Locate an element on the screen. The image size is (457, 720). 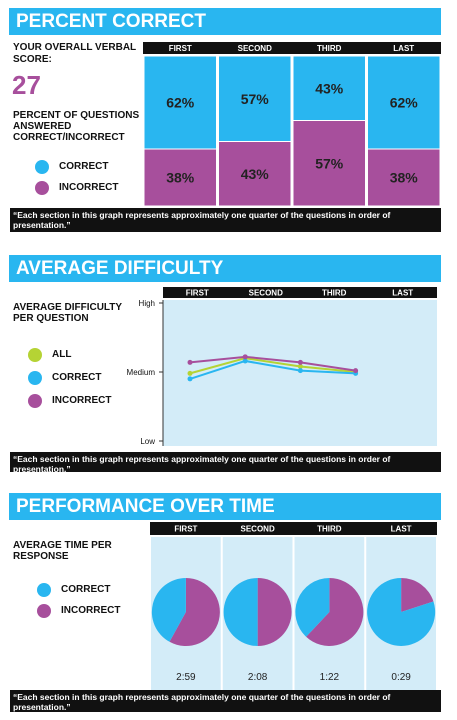
score-label: YOUR OVERALL VERBAL SCORE: is located at coordinates (74, 53).